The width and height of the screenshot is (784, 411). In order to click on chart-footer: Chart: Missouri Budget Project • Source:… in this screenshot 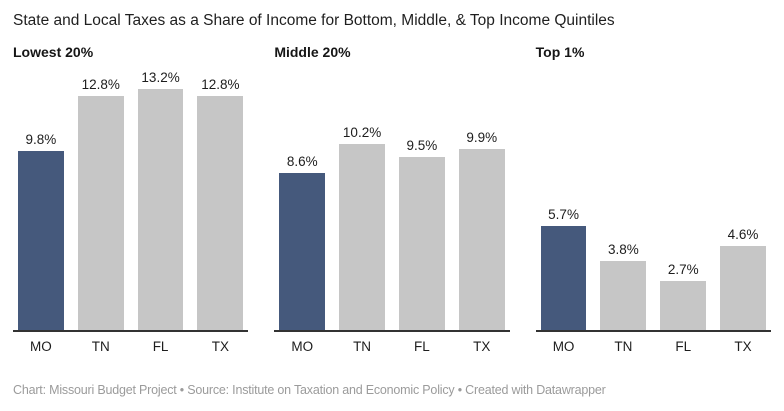, I will do `click(309, 390)`.